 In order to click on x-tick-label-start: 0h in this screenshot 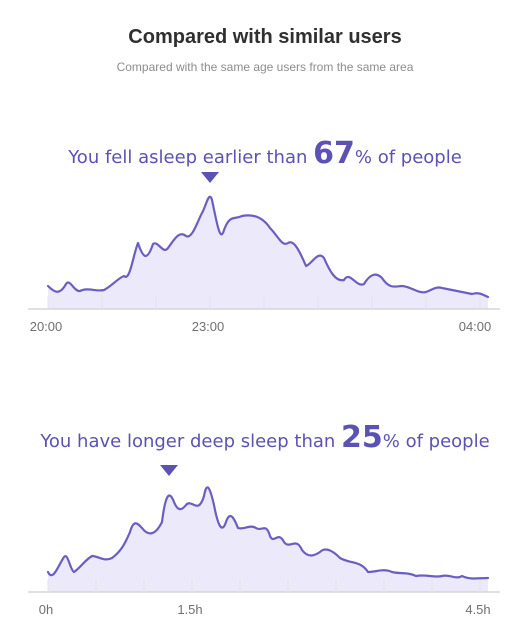, I will do `click(46, 609)`.